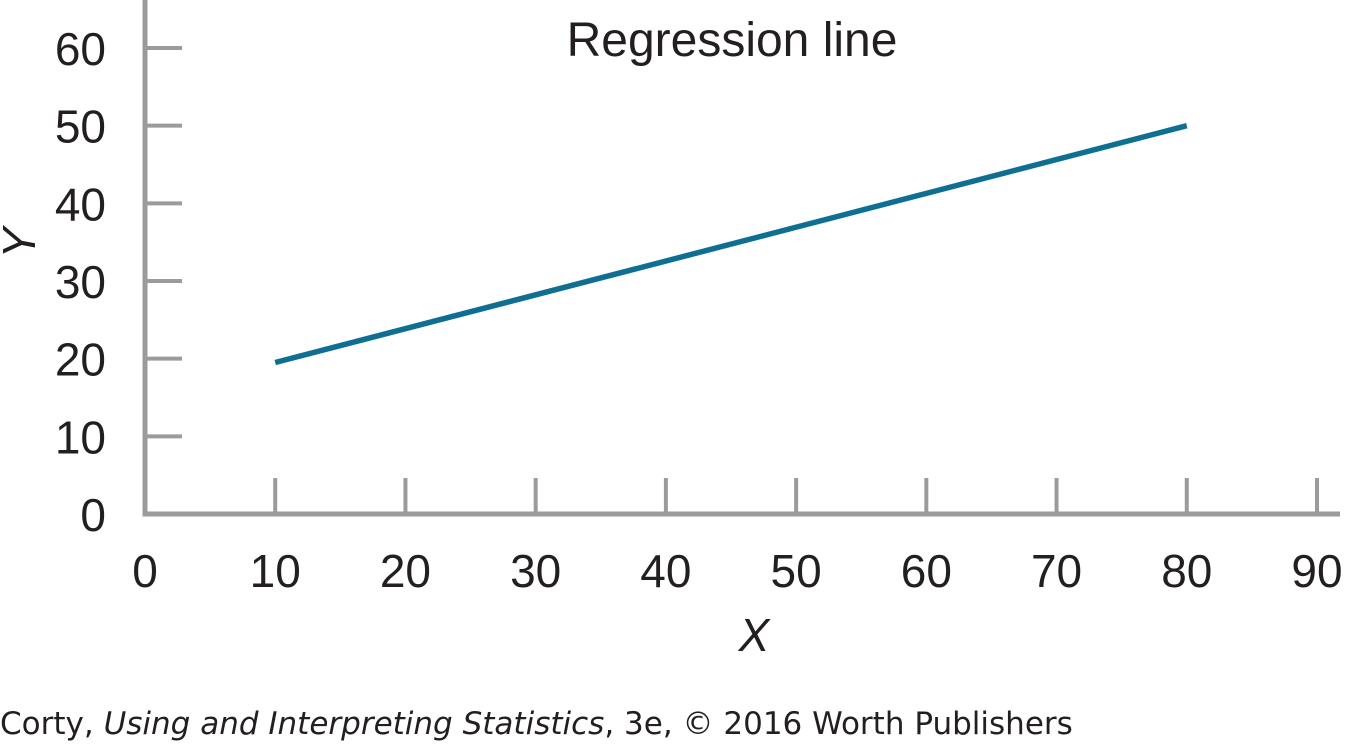  I want to click on y-tick-label-20: 20, so click(80, 360).